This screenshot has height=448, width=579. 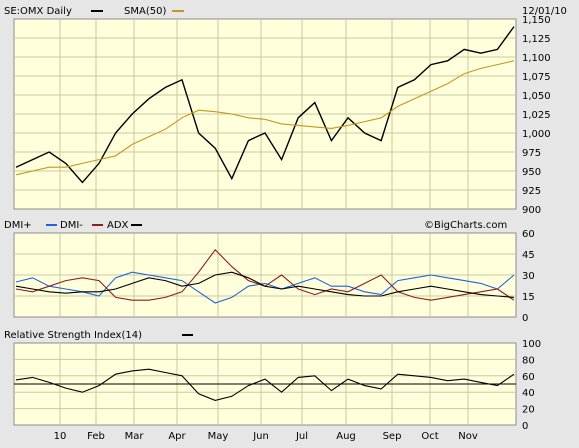 I want to click on y-tick-label: 925, so click(x=531, y=191).